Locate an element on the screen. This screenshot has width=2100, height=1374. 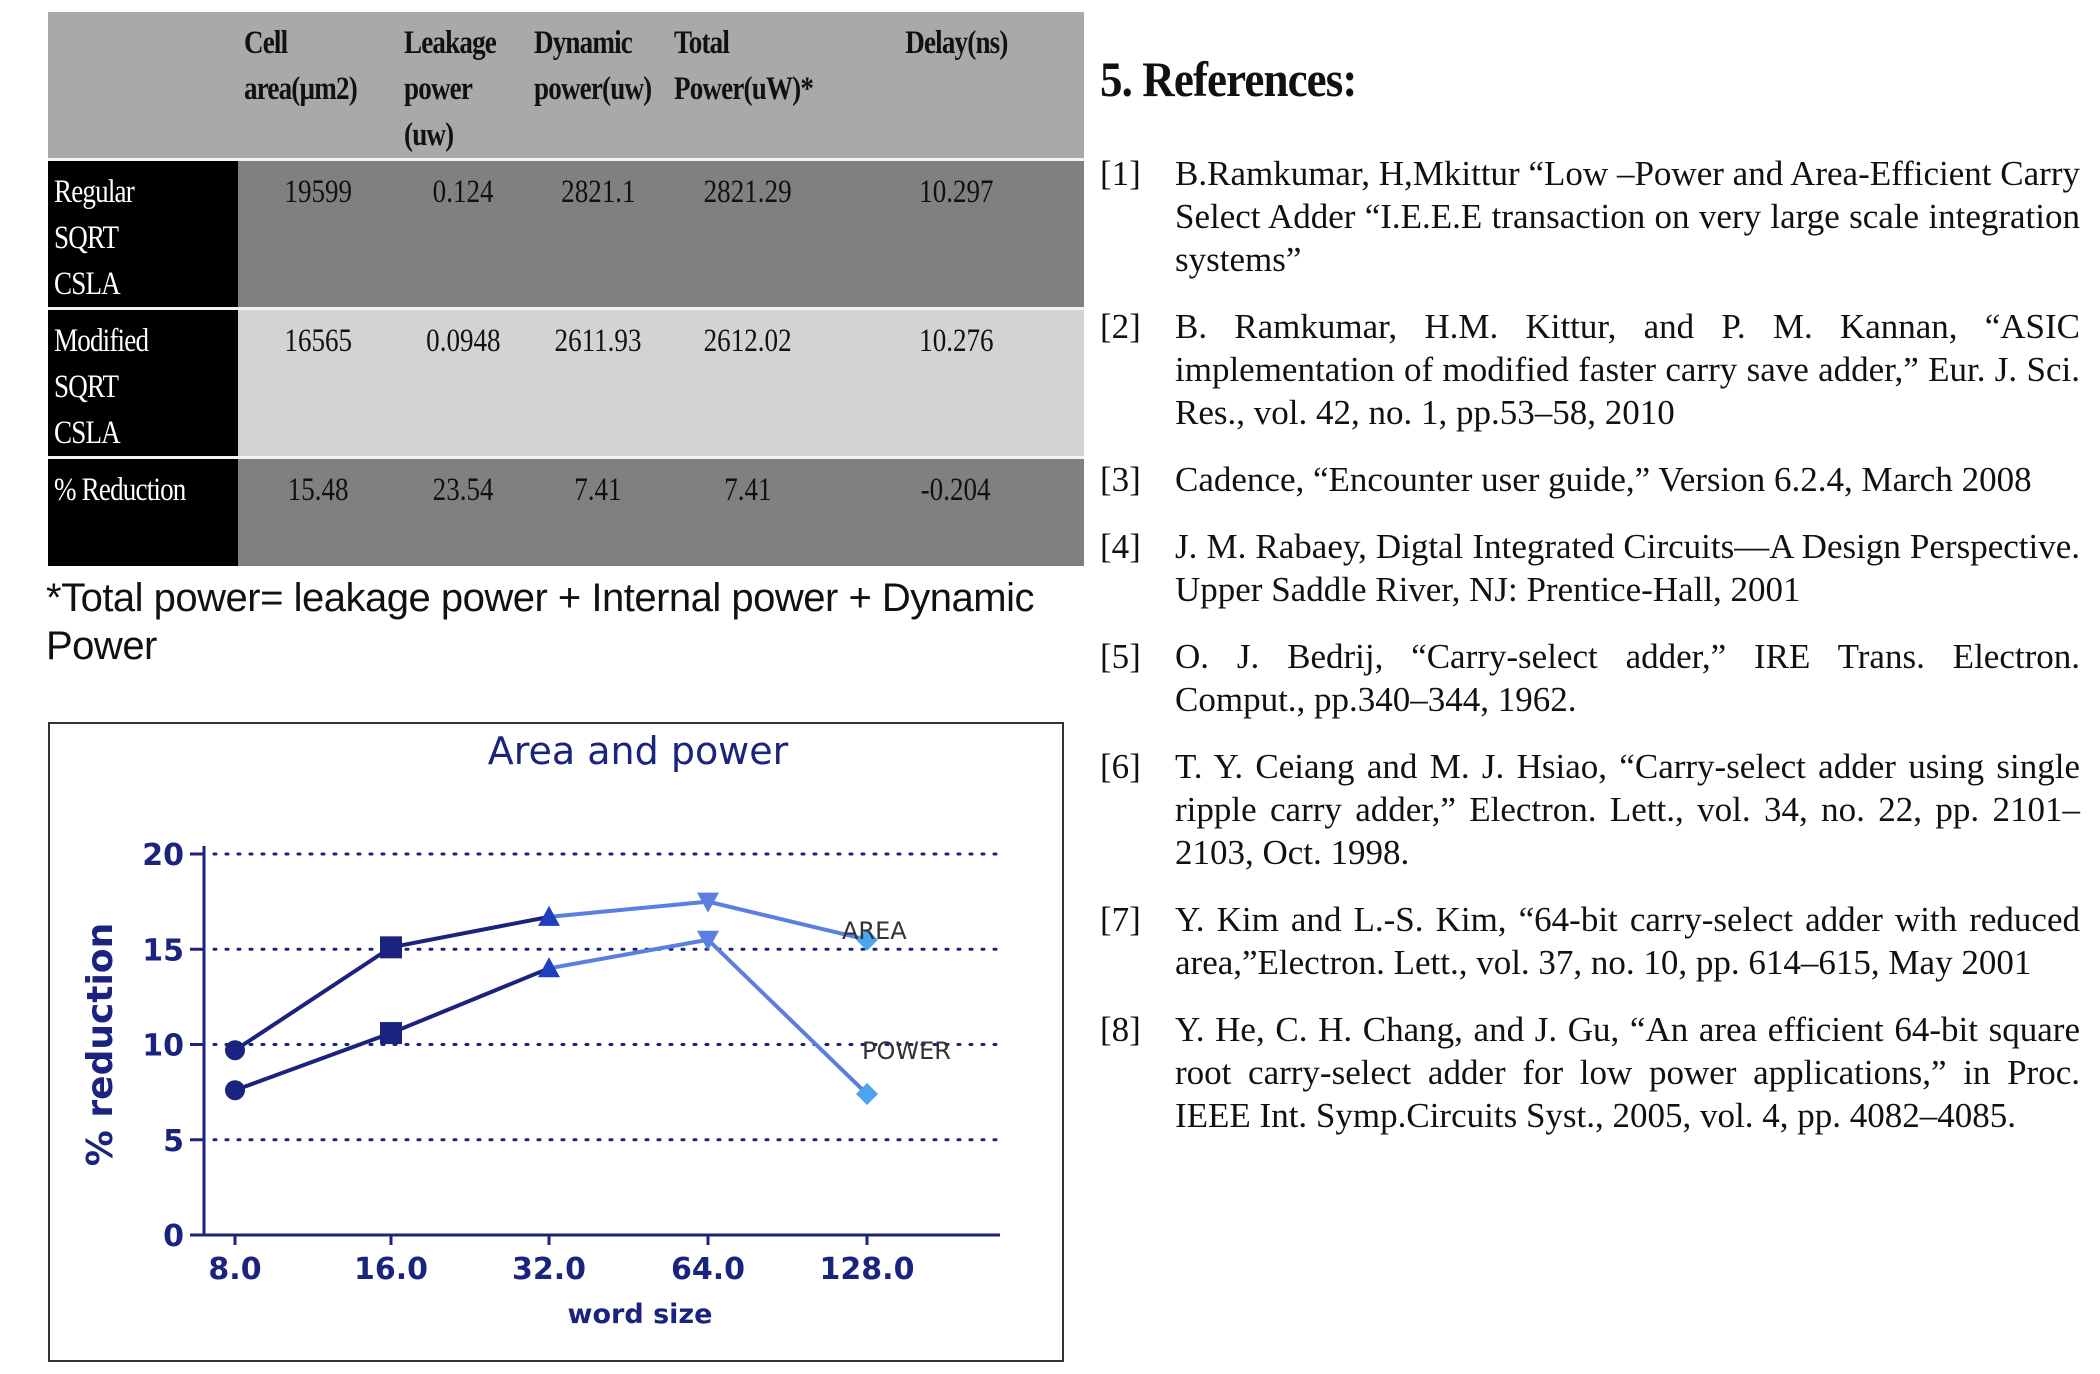
table-row-label: Modified SQRT CSLA is located at coordinates (143, 382).